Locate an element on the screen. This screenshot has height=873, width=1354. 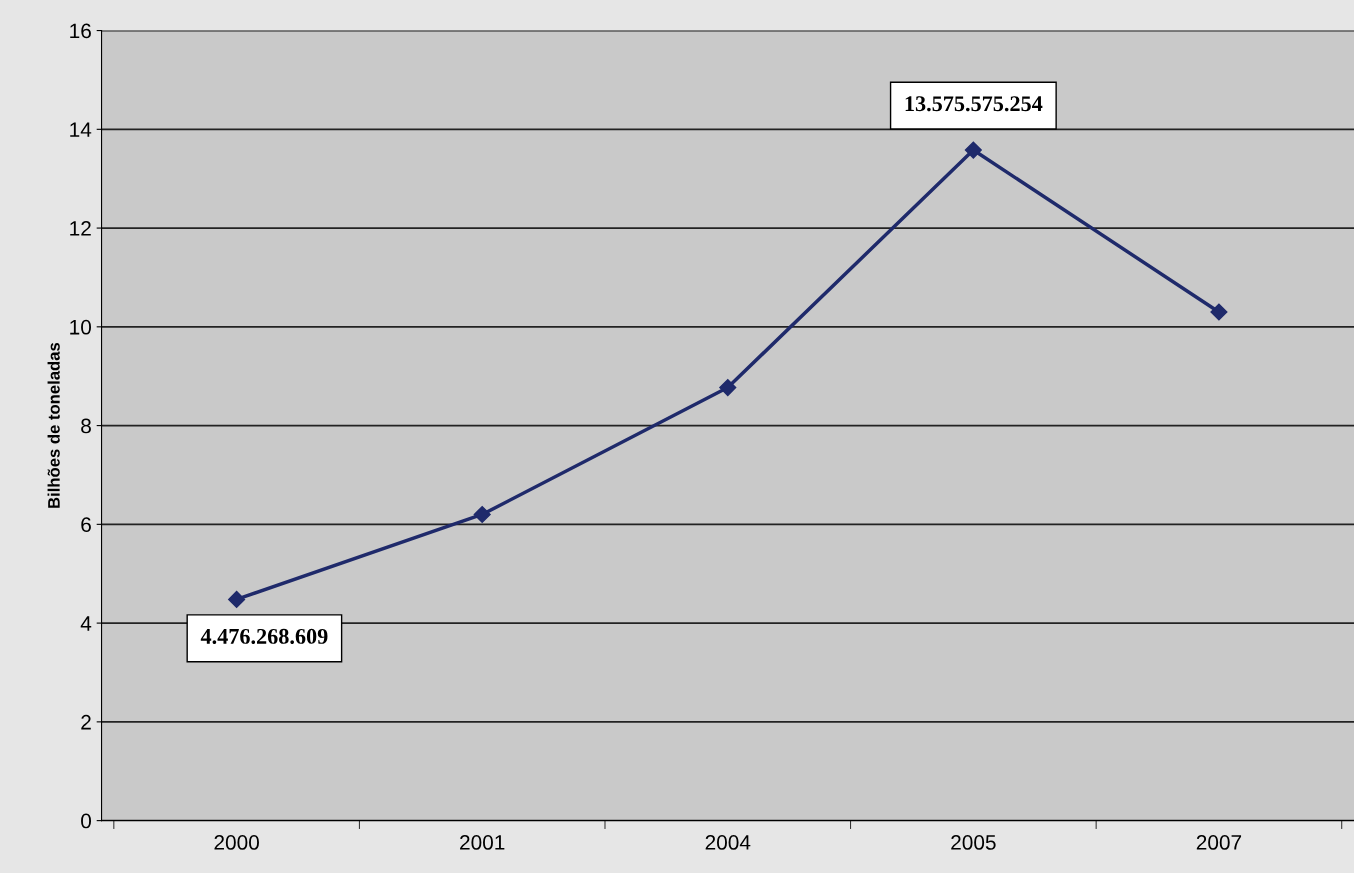
y-tick-label: 14 is located at coordinates (81, 129).